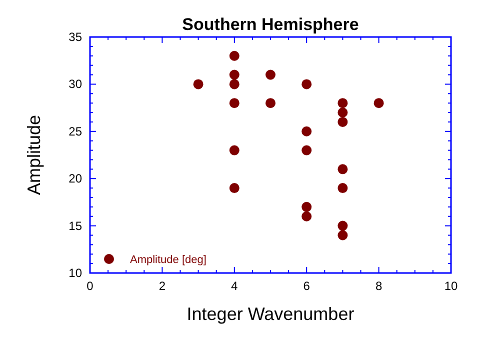  What do you see at coordinates (270, 314) in the screenshot?
I see `x-axis-title: Integer Wavenumber` at bounding box center [270, 314].